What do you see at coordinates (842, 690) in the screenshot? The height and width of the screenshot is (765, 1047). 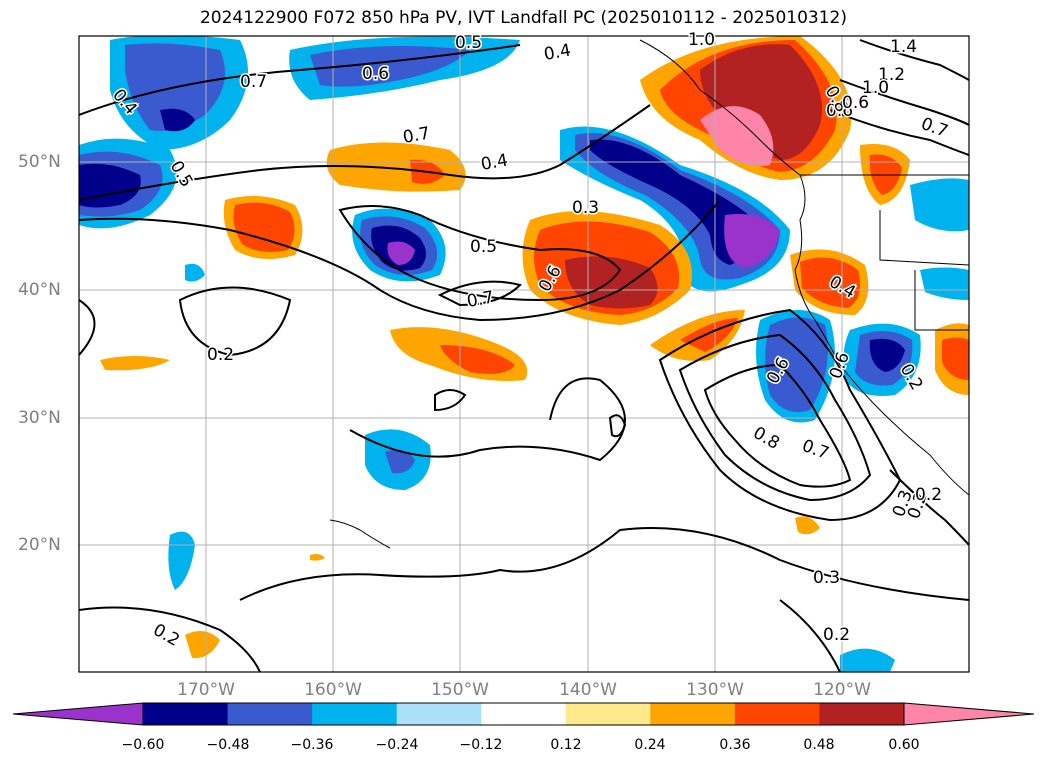 I see `lon-label-120w: 120°W` at bounding box center [842, 690].